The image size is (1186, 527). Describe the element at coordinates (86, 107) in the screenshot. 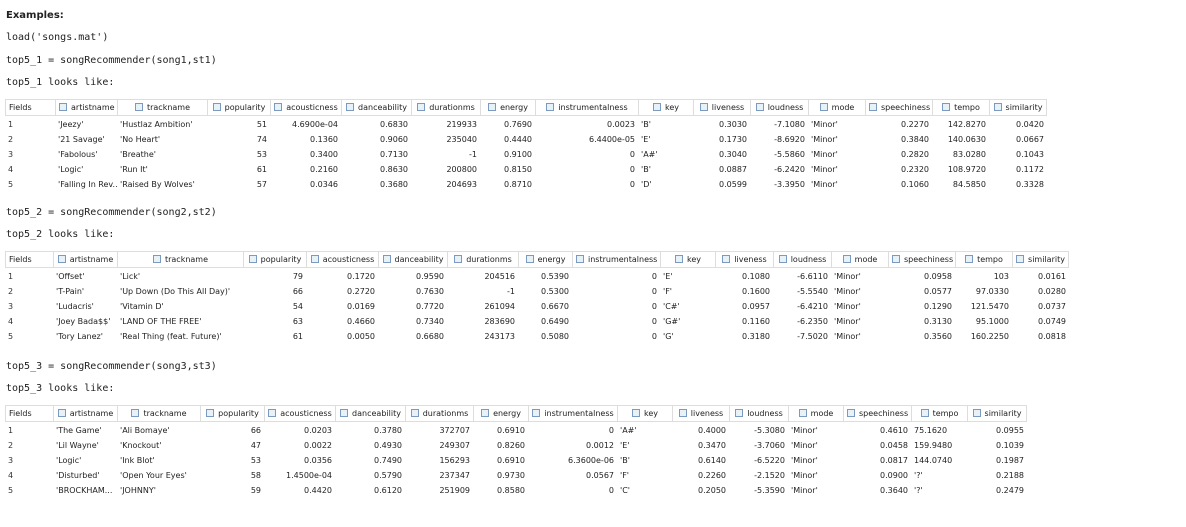

I see `column-header: artistname` at that location.